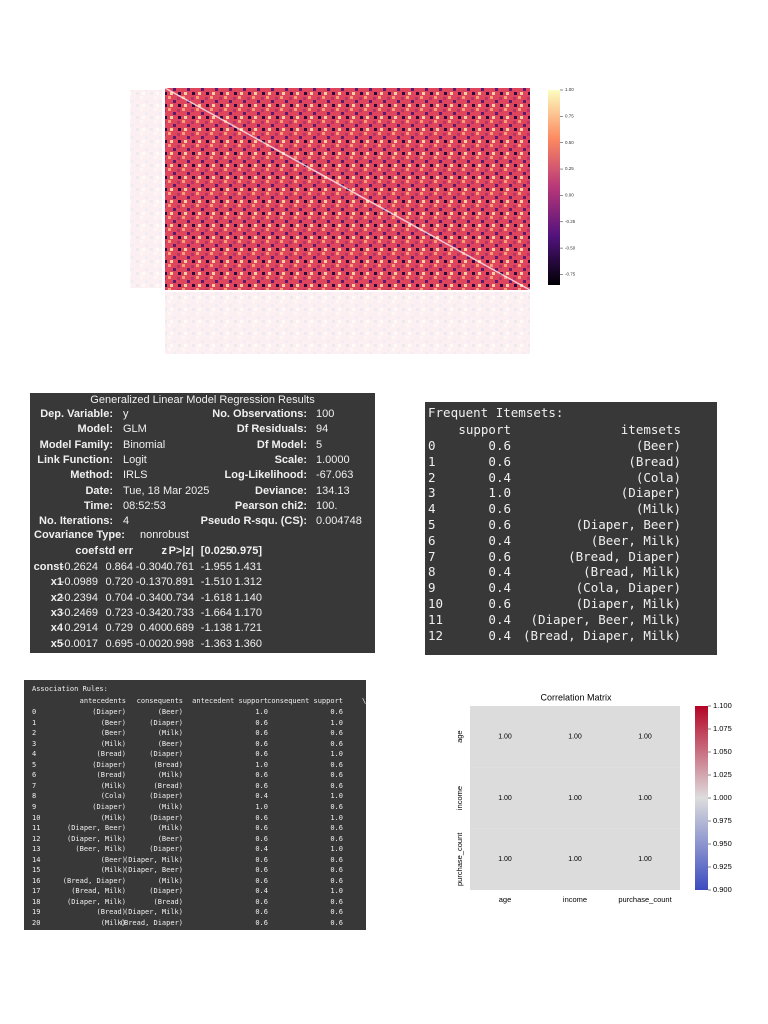 This screenshot has height=1024, width=768. What do you see at coordinates (36, 912) in the screenshot?
I see `row-index: 19` at bounding box center [36, 912].